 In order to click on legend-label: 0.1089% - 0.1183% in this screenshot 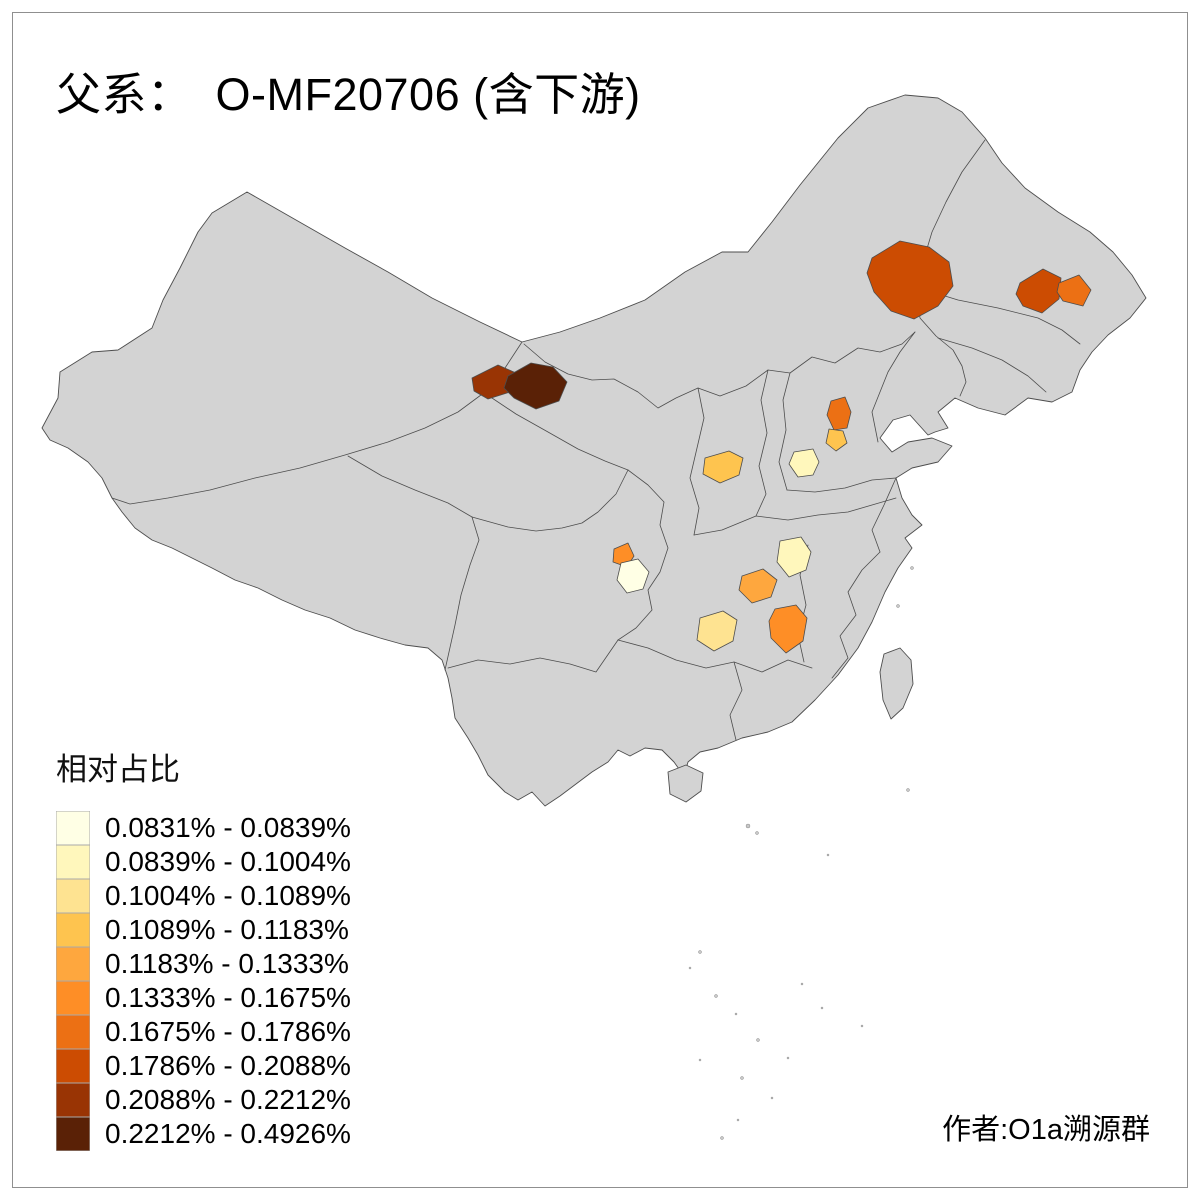, I will do `click(227, 929)`.